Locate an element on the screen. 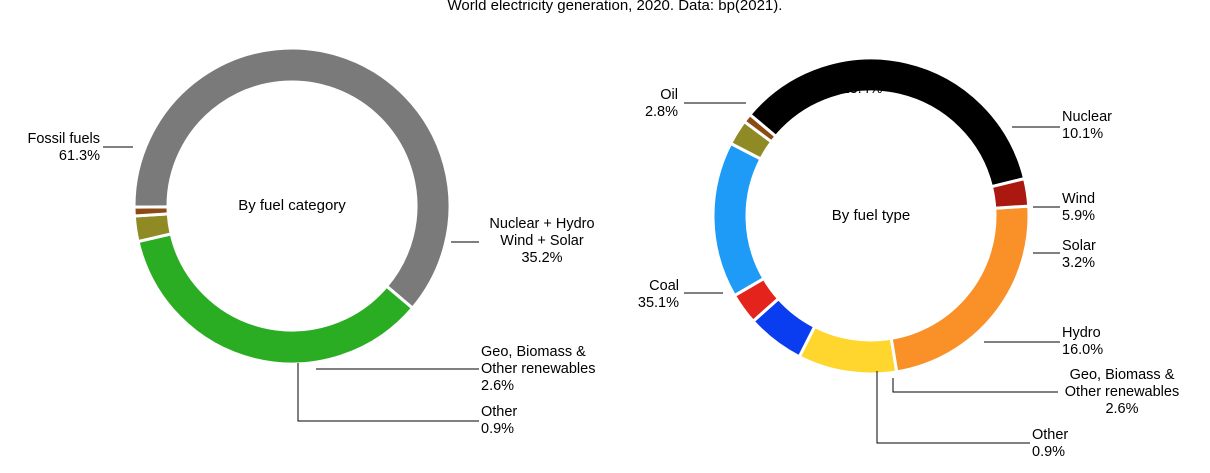 The height and width of the screenshot is (473, 1210). slice-fossil is located at coordinates (292, 178).